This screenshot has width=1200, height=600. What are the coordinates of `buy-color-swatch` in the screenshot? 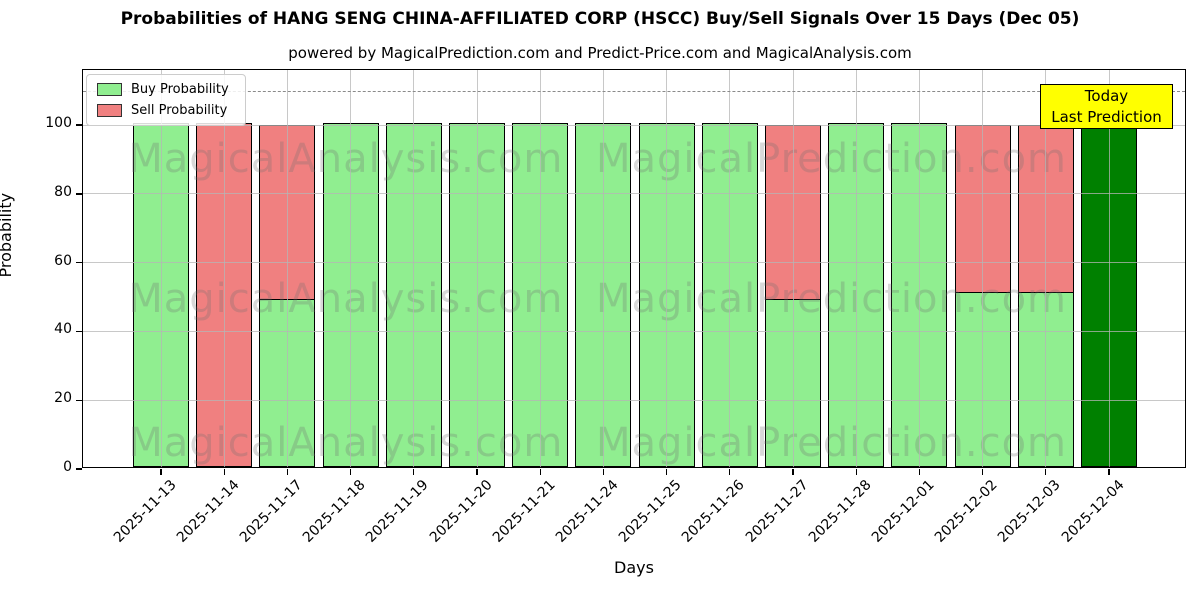 It's located at (109, 89).